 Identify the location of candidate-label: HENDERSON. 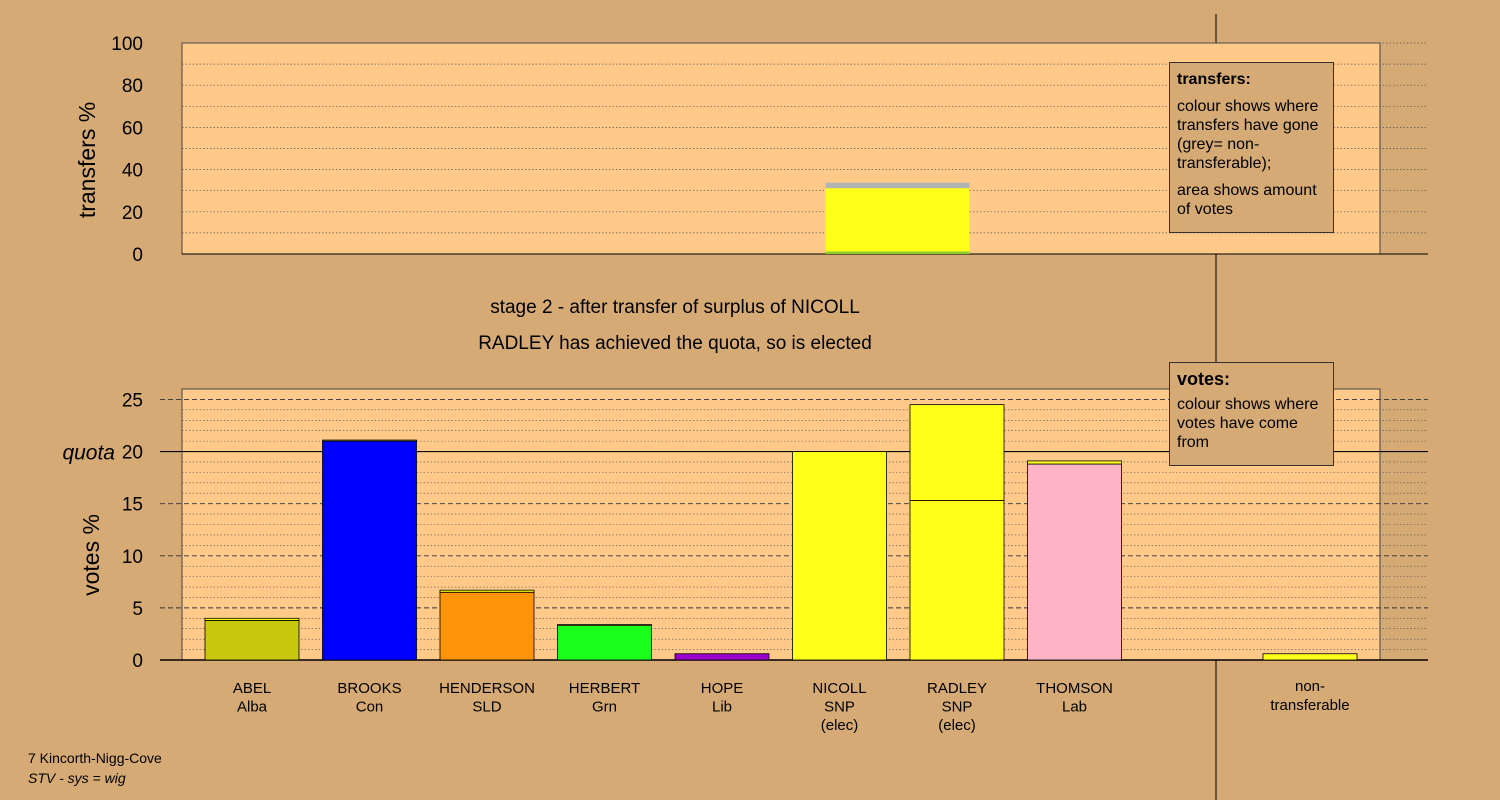
(487, 688).